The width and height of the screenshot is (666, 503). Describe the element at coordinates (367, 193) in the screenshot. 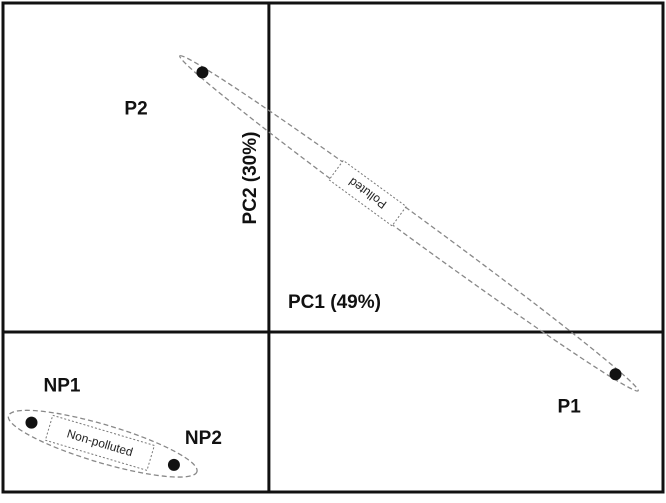

I see `group-label-box-0: Polluted` at that location.